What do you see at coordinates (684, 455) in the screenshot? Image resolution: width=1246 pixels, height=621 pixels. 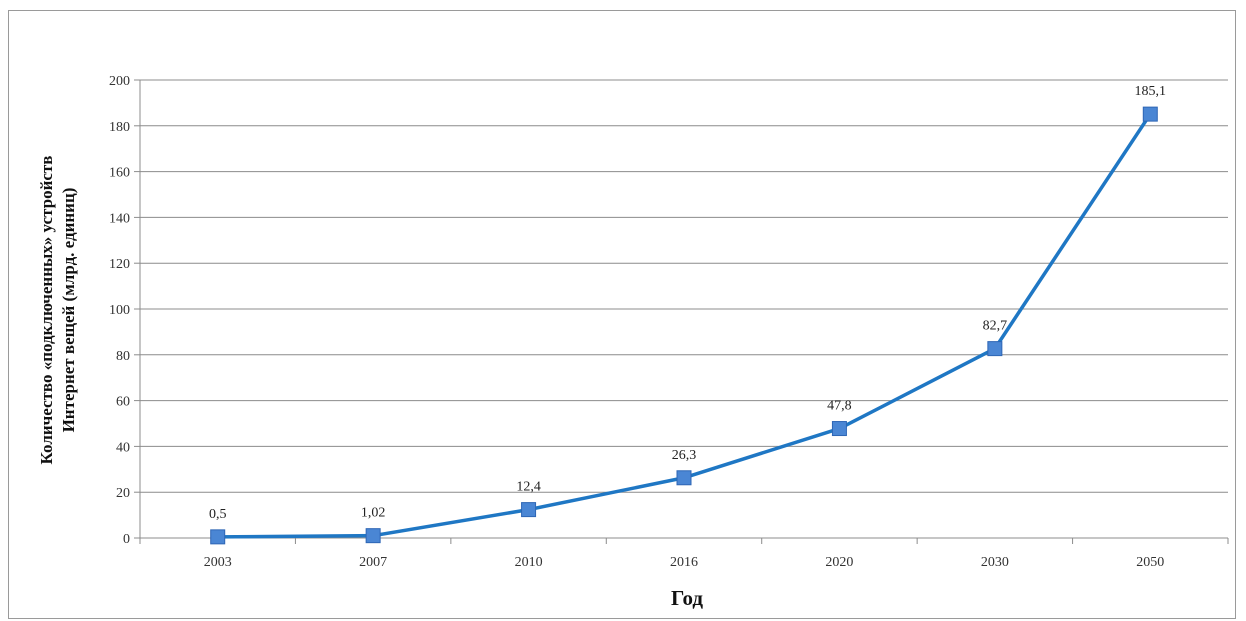 I see `data-label: 26,3` at bounding box center [684, 455].